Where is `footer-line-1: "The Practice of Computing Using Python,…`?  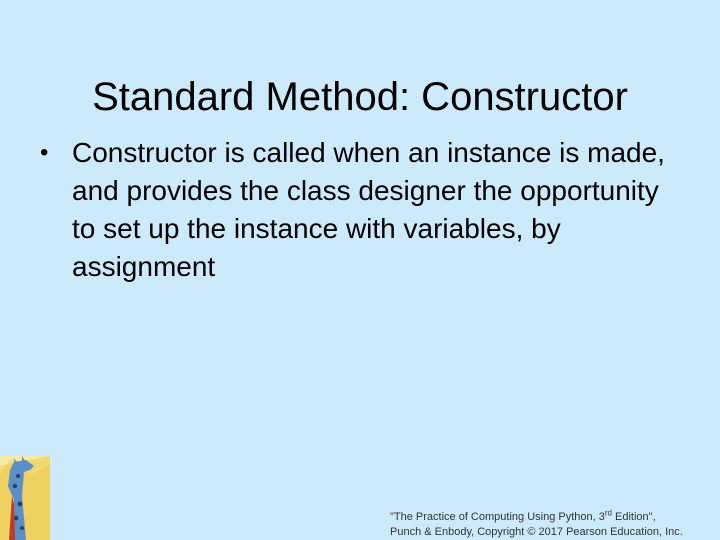
footer-line-1: "The Practice of Computing Using Python,… is located at coordinates (552, 516).